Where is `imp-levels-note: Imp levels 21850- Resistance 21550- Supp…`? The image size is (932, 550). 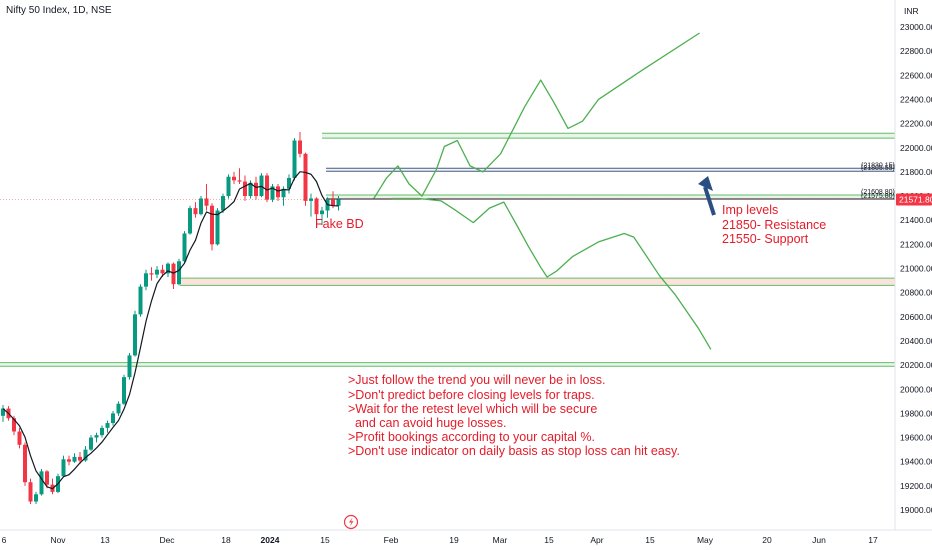
imp-levels-note: Imp levels 21850- Resistance 21550- Supp… is located at coordinates (774, 224).